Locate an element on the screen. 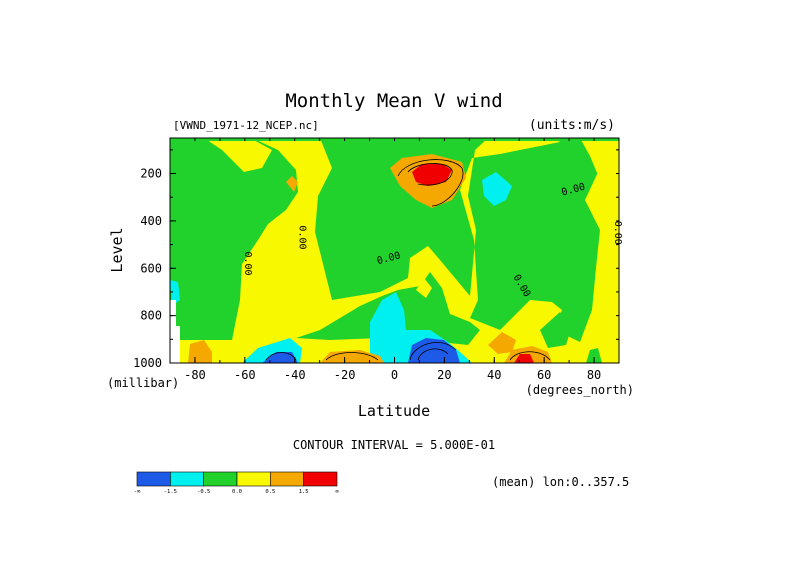 The width and height of the screenshot is (789, 562). x-tick-label: 20 is located at coordinates (444, 375).